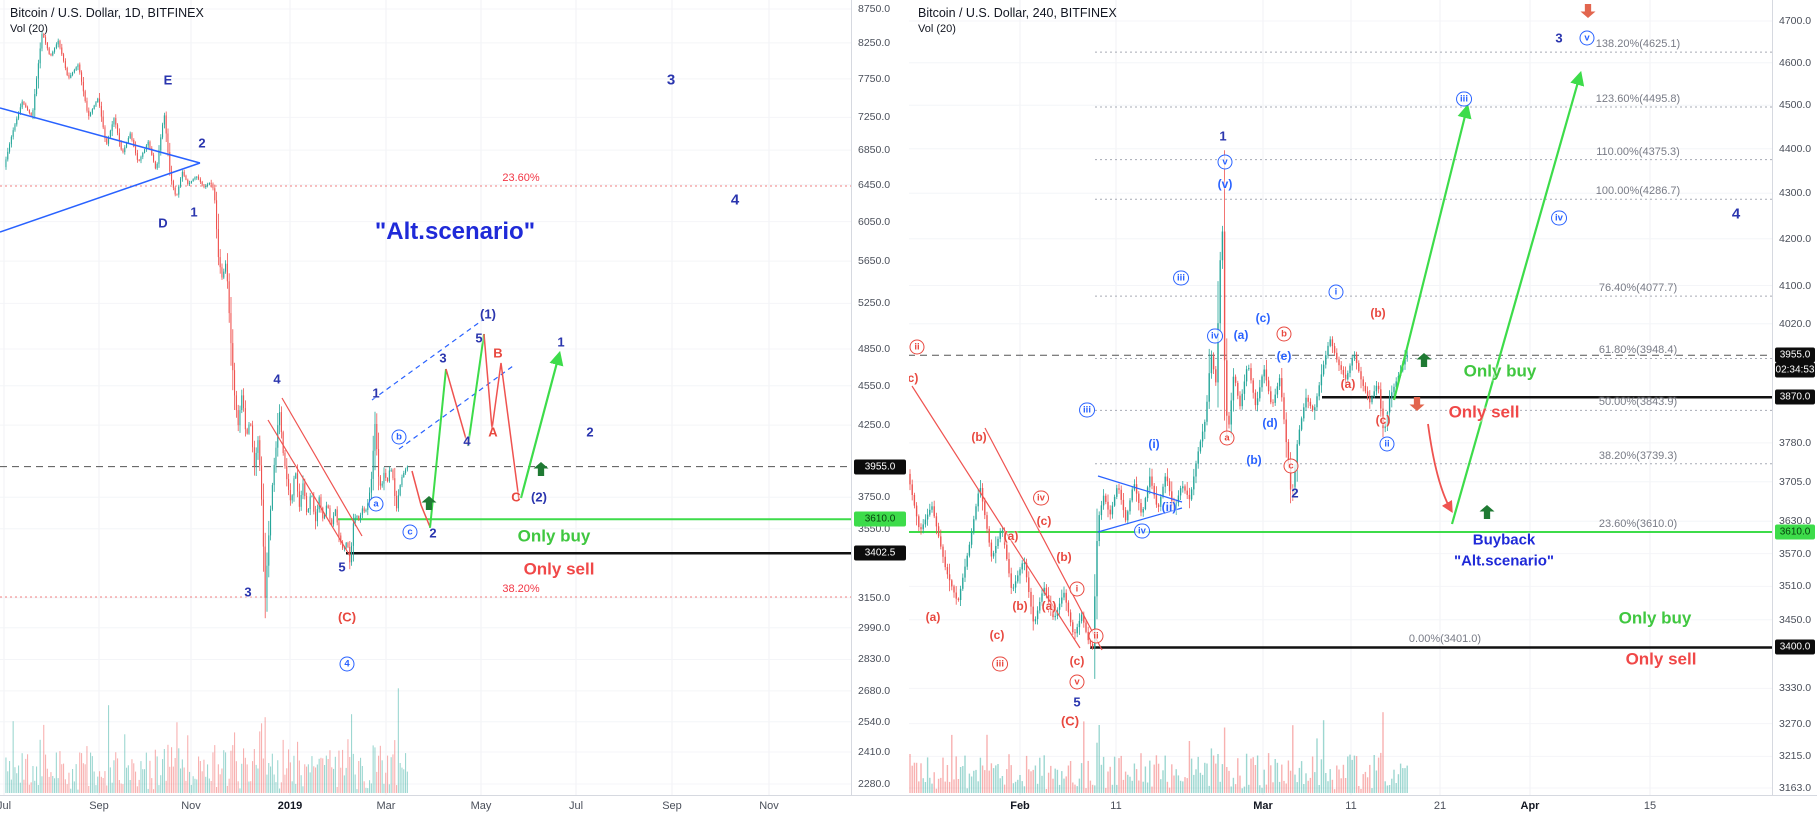  I want to click on fib-label: 50.00%(3843.9), so click(1638, 402).